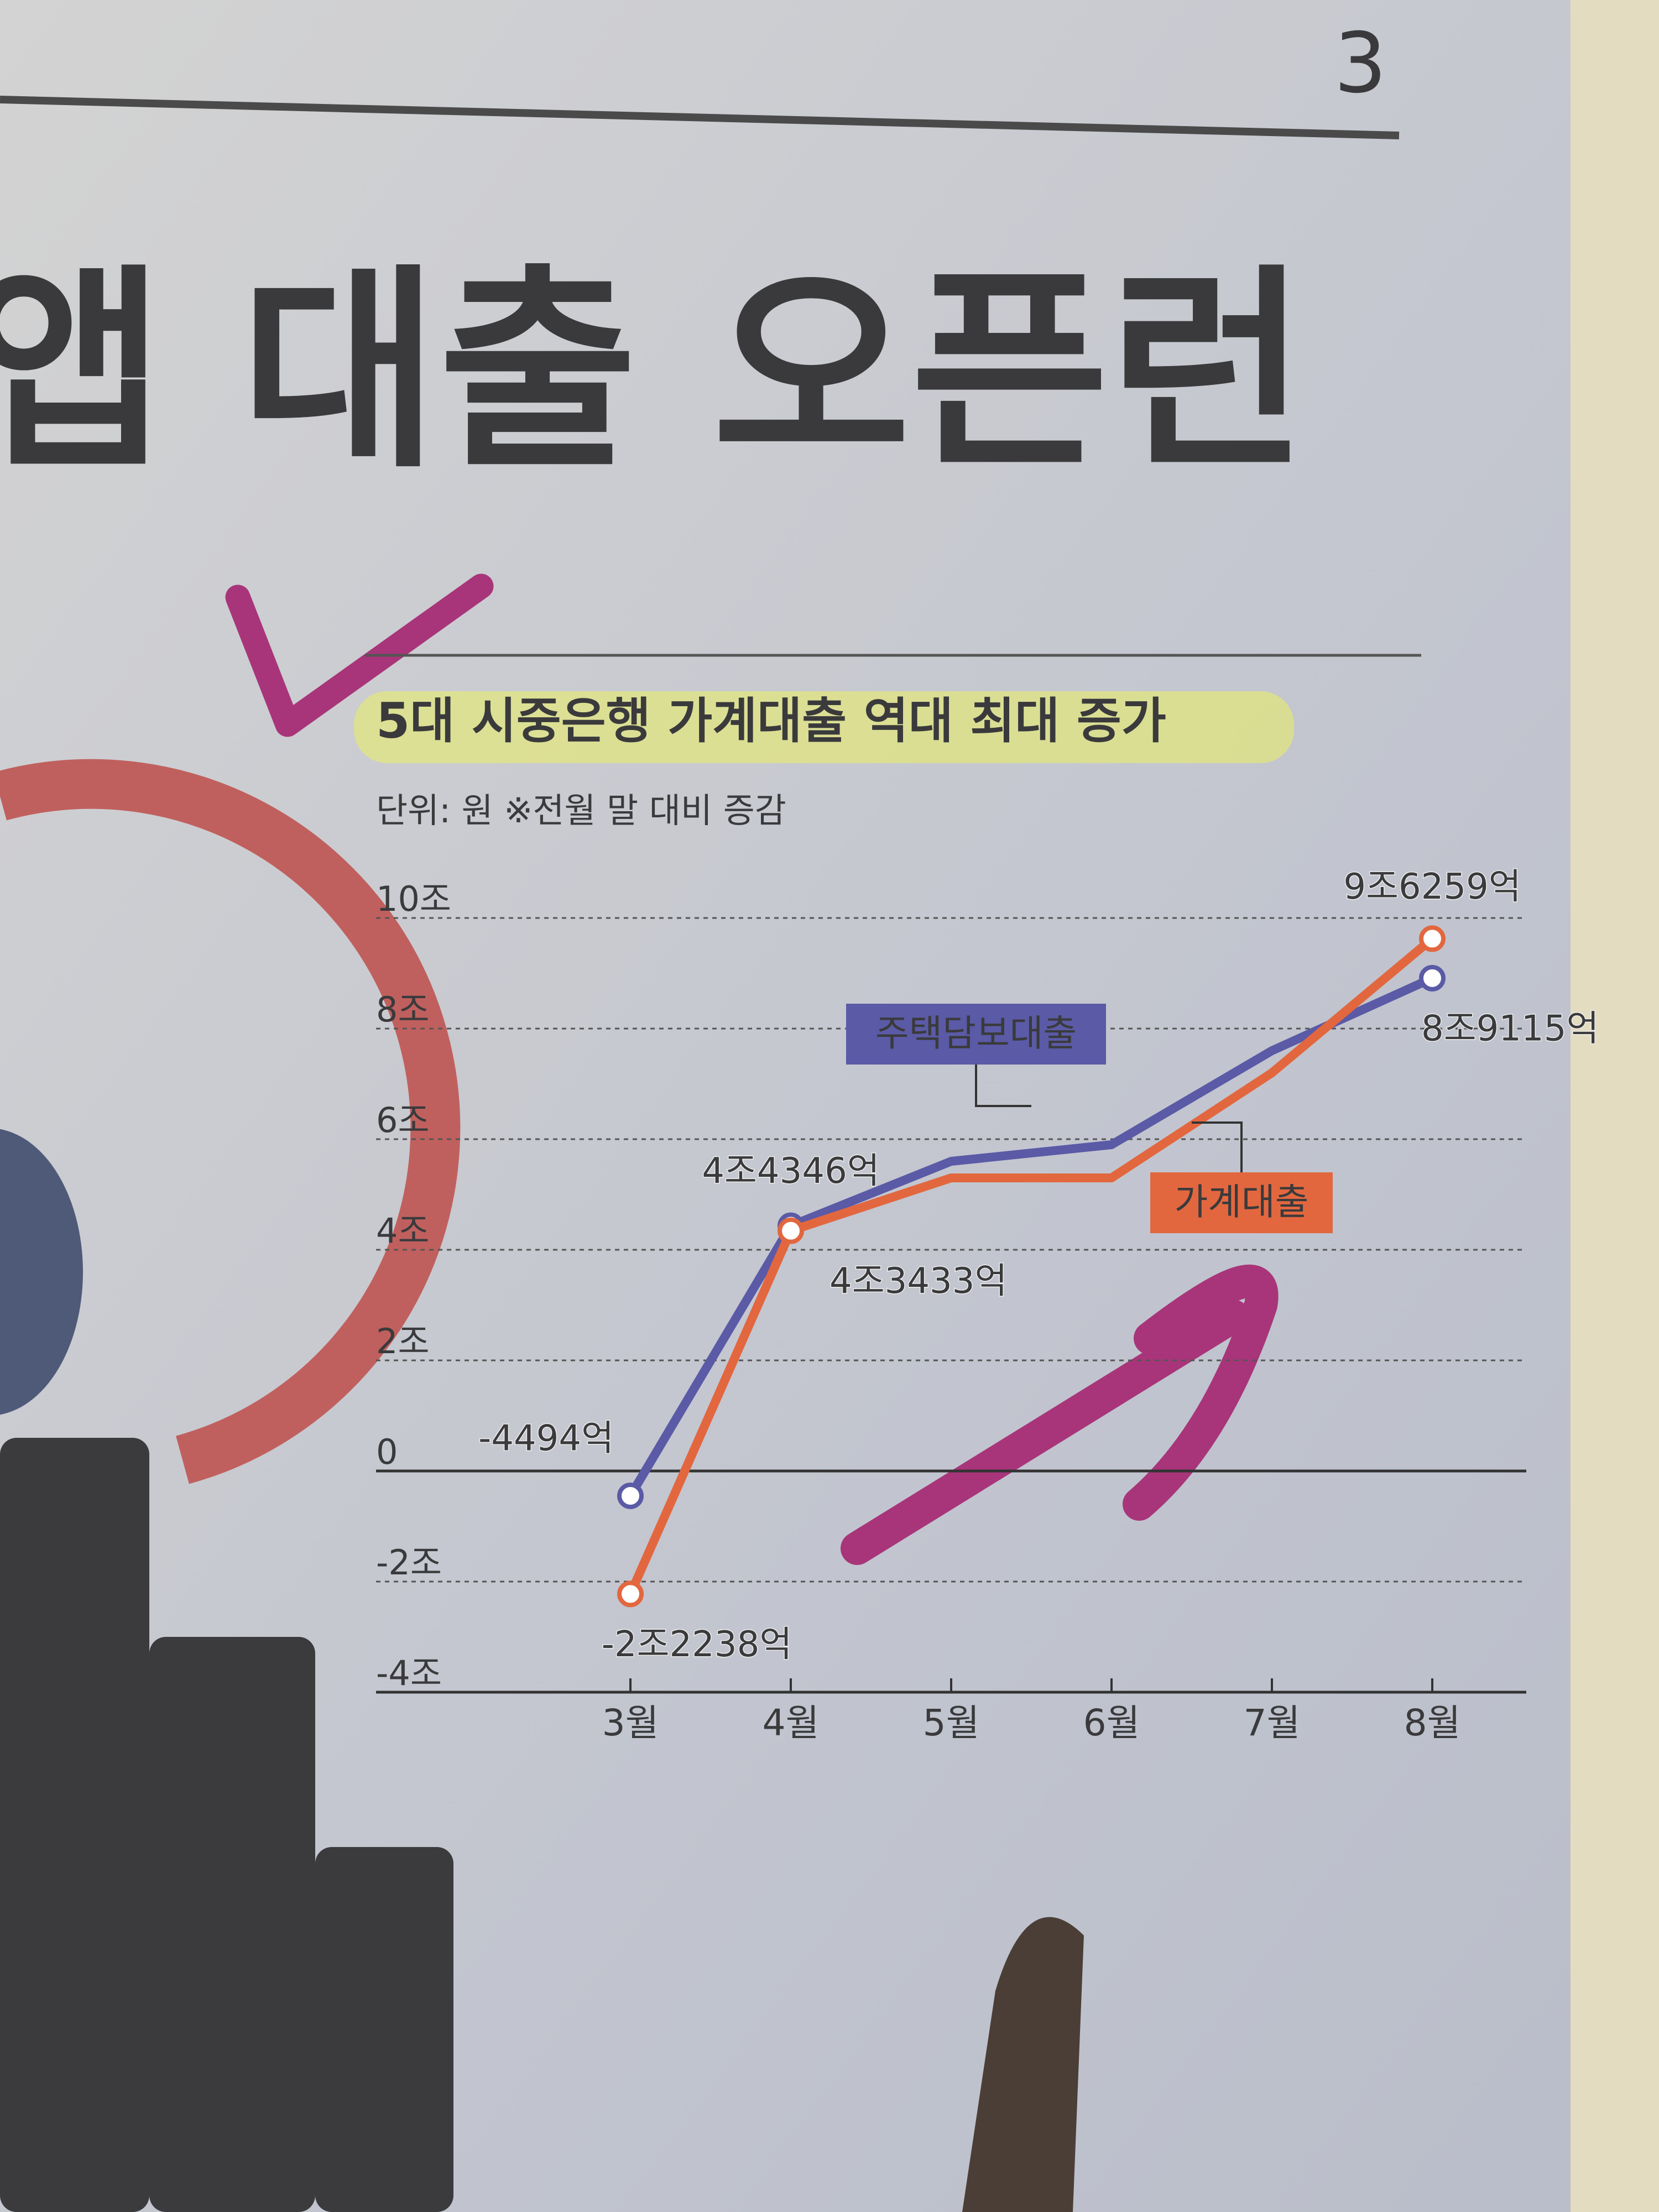 Image resolution: width=1659 pixels, height=2212 pixels. Describe the element at coordinates (227, 1825) in the screenshot. I see `coin-stacks` at that location.